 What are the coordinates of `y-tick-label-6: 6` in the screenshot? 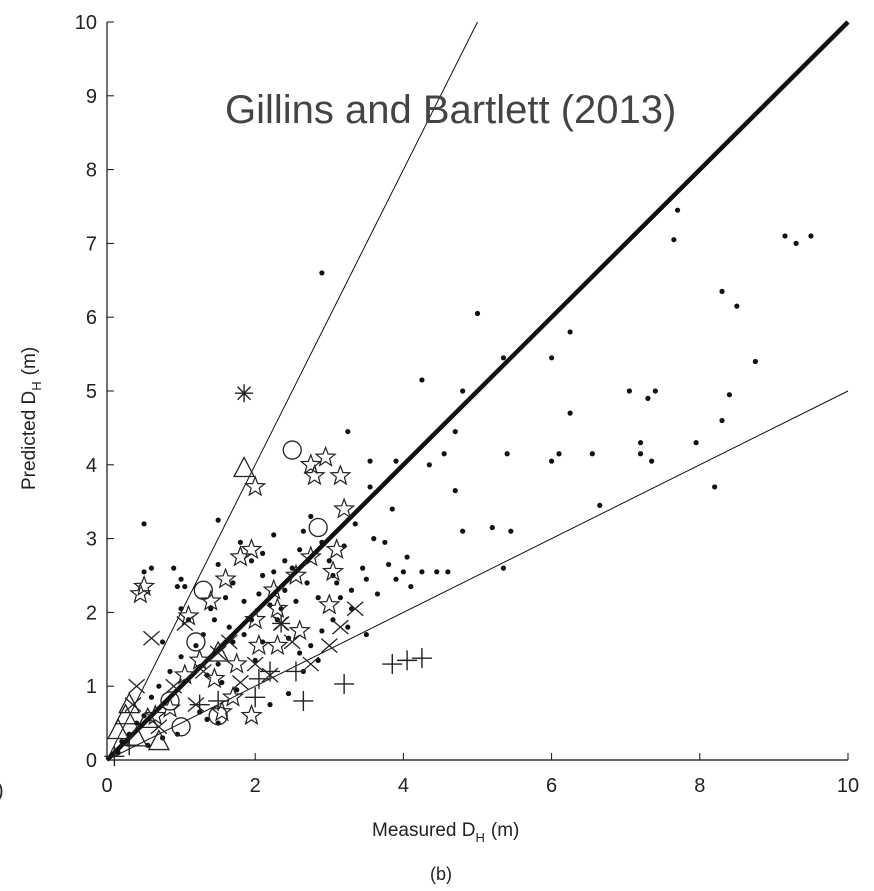 It's located at (91, 318).